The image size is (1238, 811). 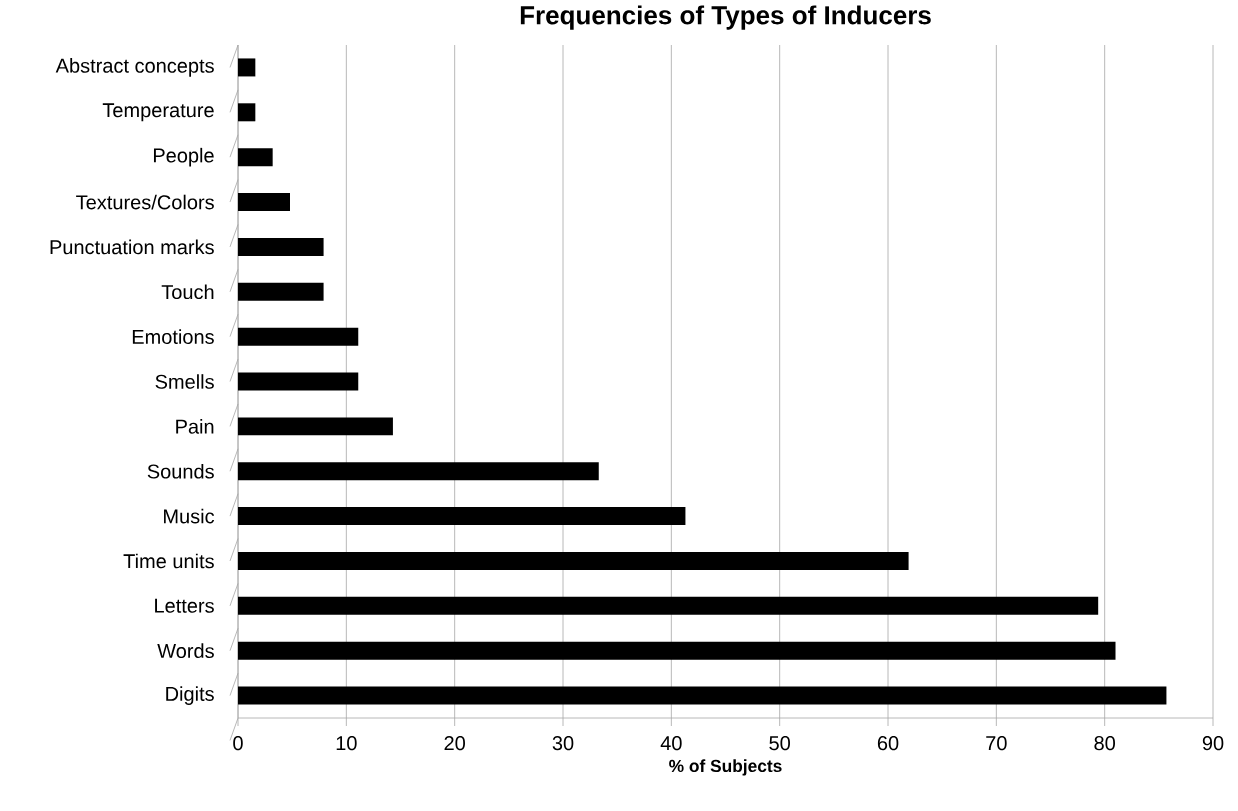 What do you see at coordinates (725, 17) in the screenshot?
I see `chart-title: Frequencies of Types of Inducers` at bounding box center [725, 17].